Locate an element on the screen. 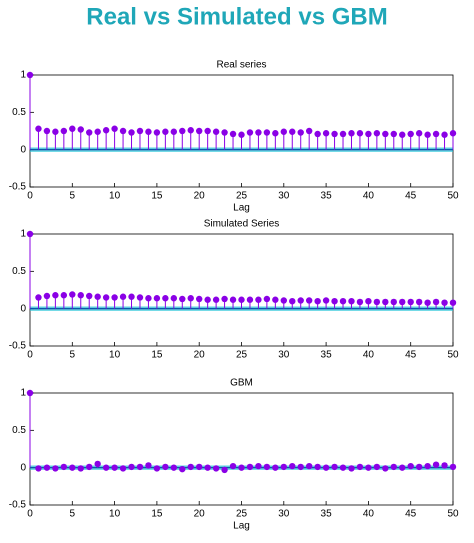 This screenshot has width=474, height=543. x-tick-label: 35 is located at coordinates (327, 355).